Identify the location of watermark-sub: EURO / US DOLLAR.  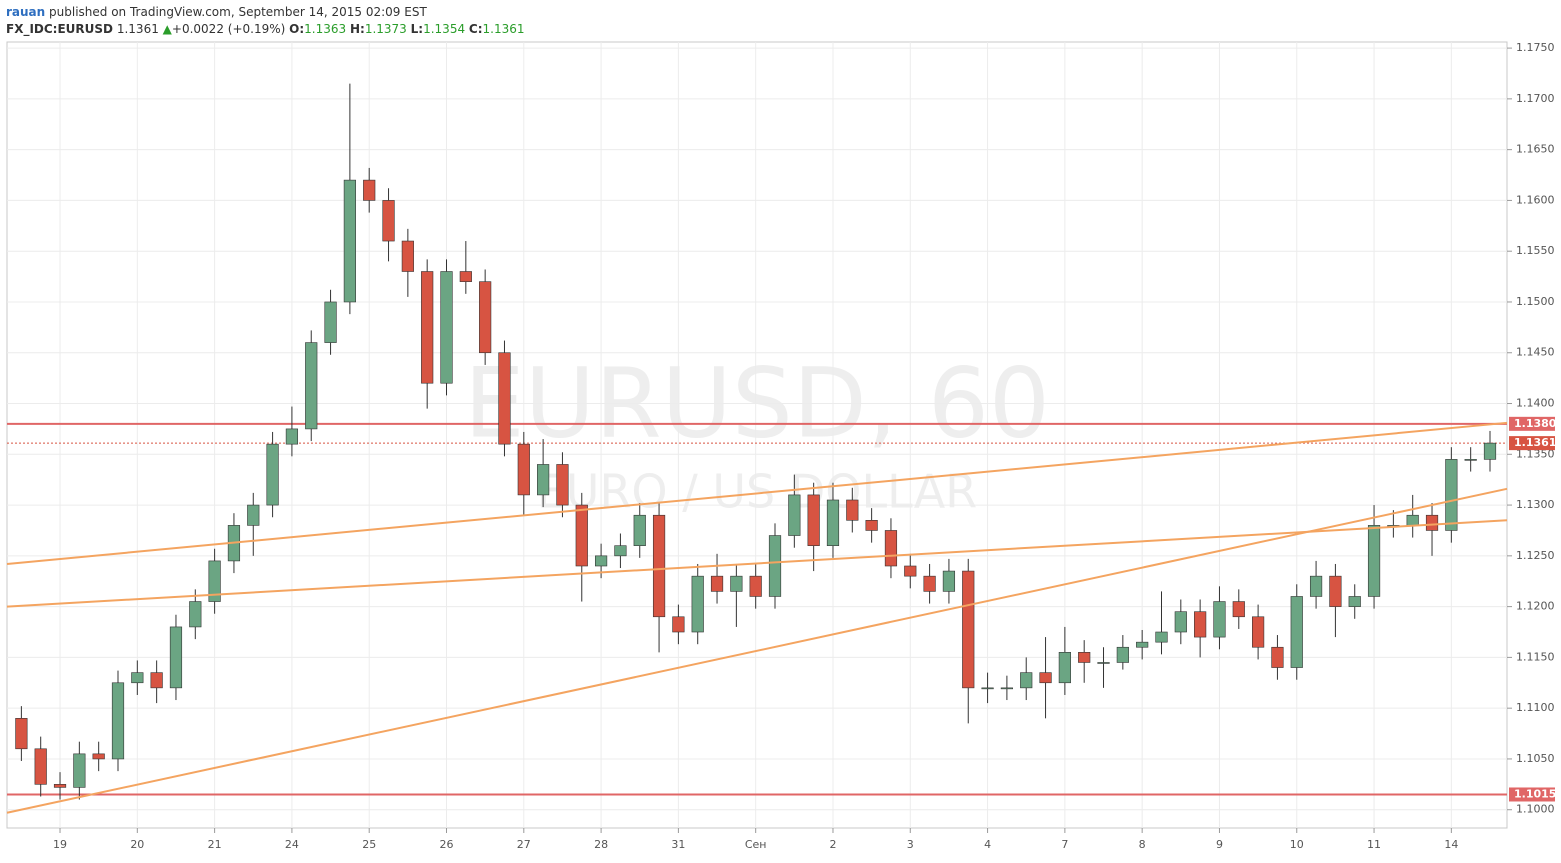
(757, 492).